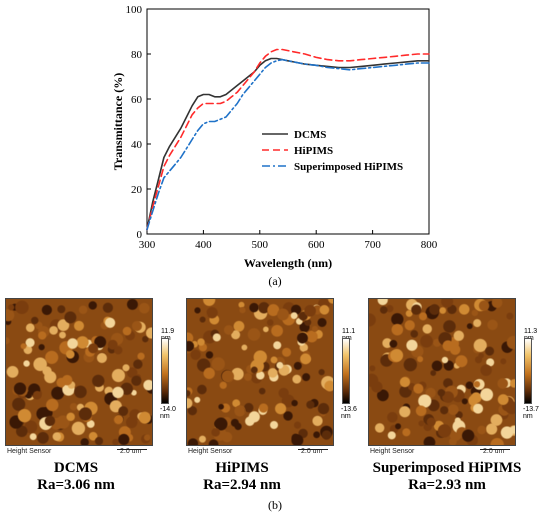  I want to click on x-tick-label: 800, so click(429, 245).